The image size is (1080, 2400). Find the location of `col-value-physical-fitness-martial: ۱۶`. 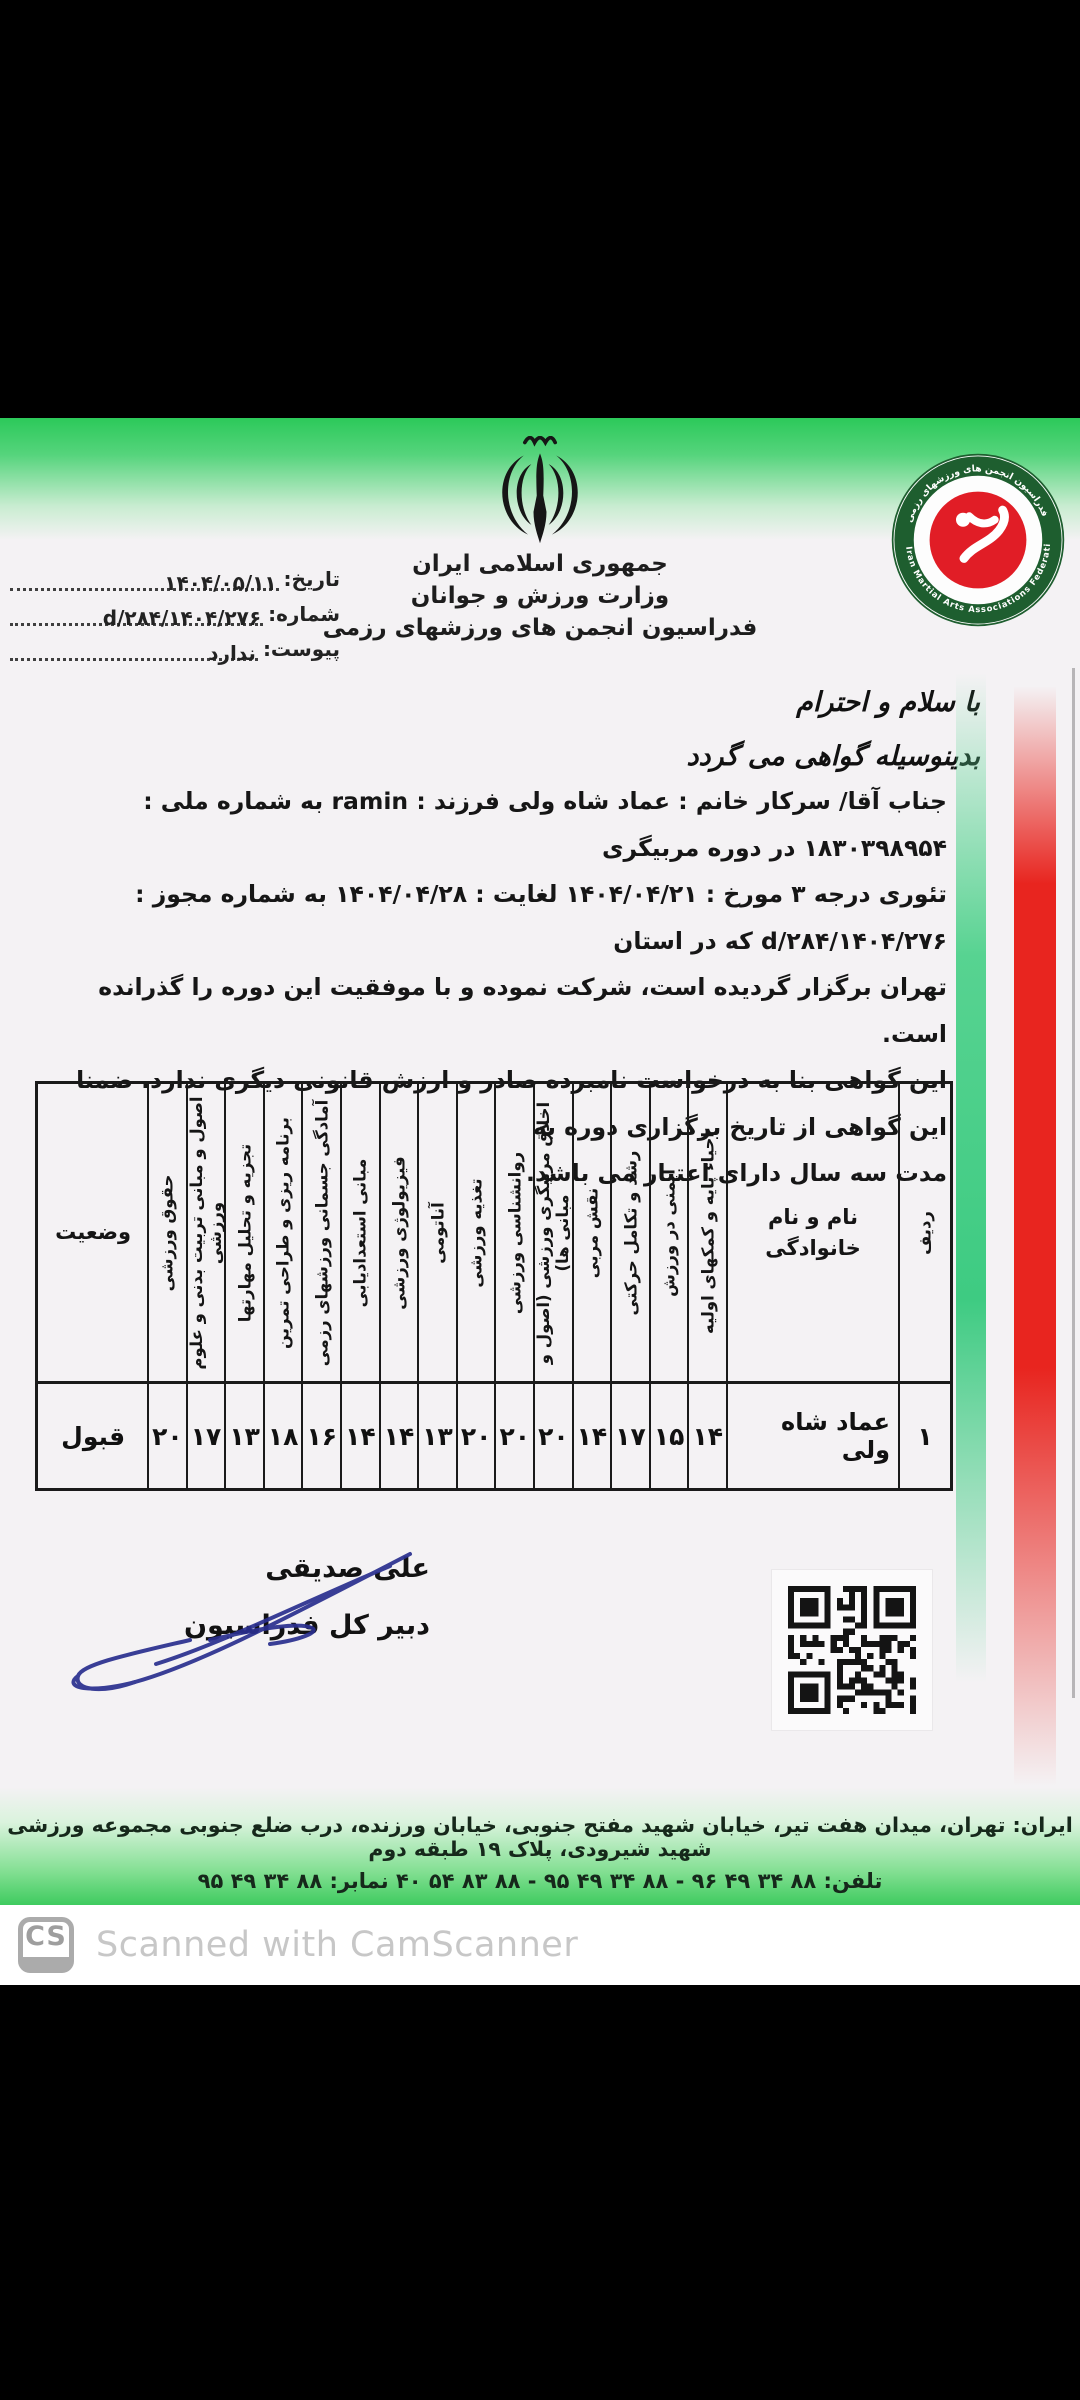

col-value-physical-fitness-martial: ۱۶ is located at coordinates (320, 1436).